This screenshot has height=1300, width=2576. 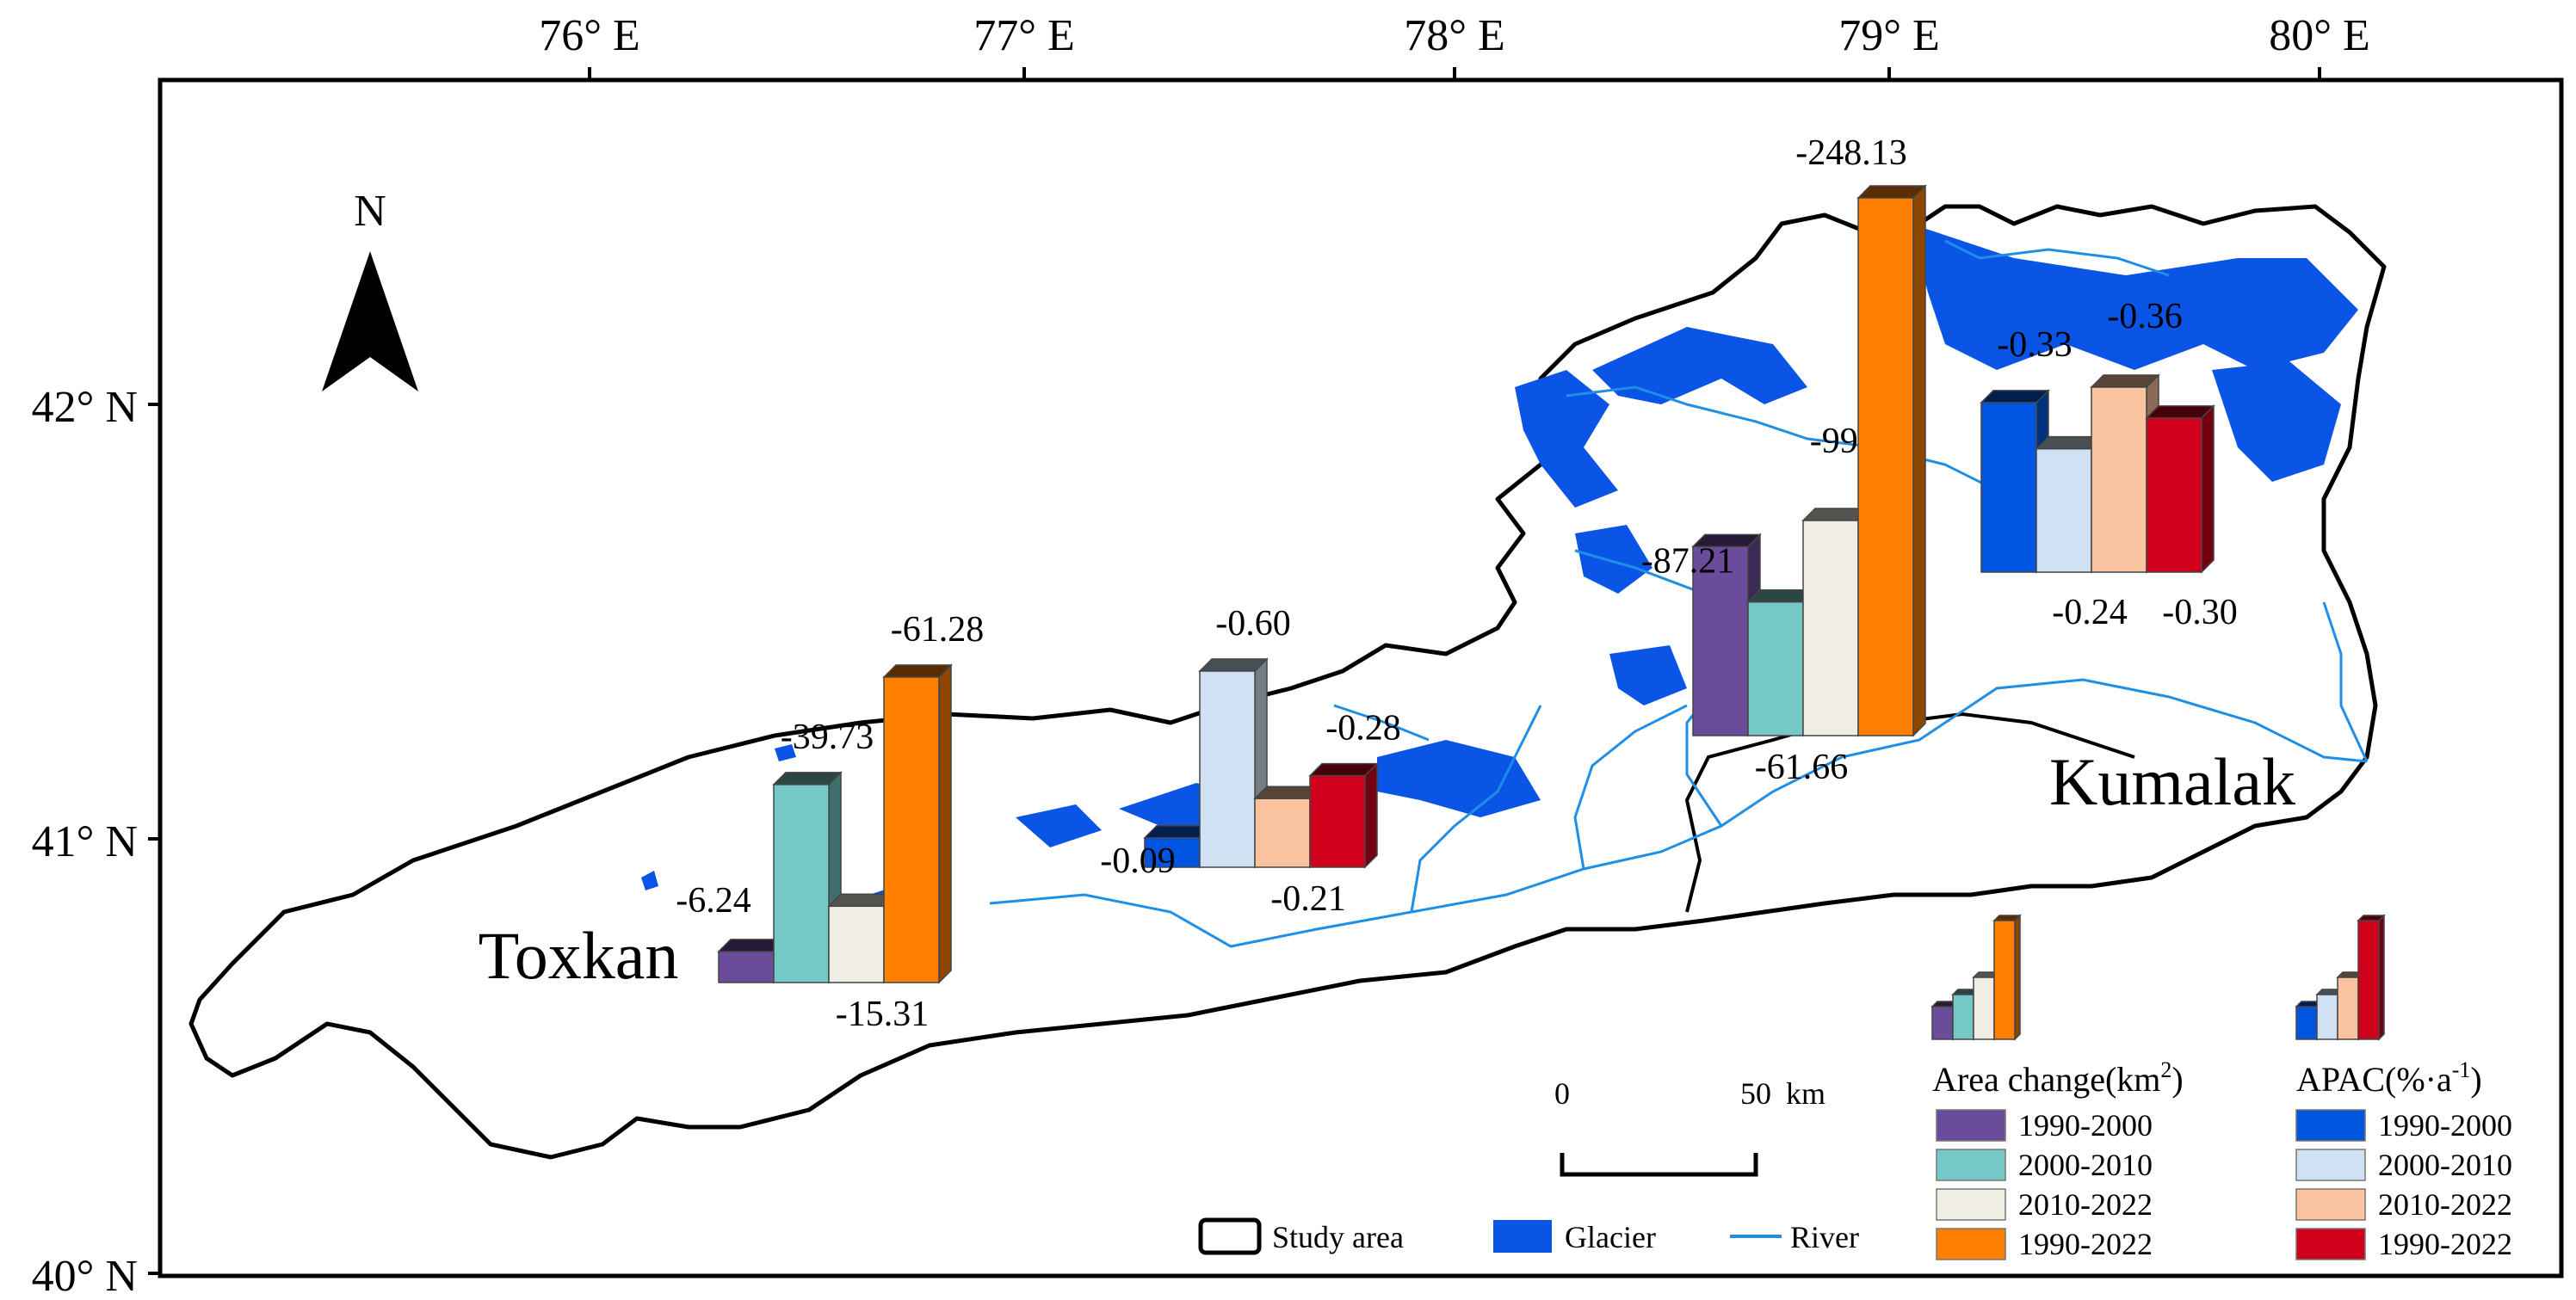 I want to click on map-legend: Study area Glacier River, so click(x=1528, y=1236).